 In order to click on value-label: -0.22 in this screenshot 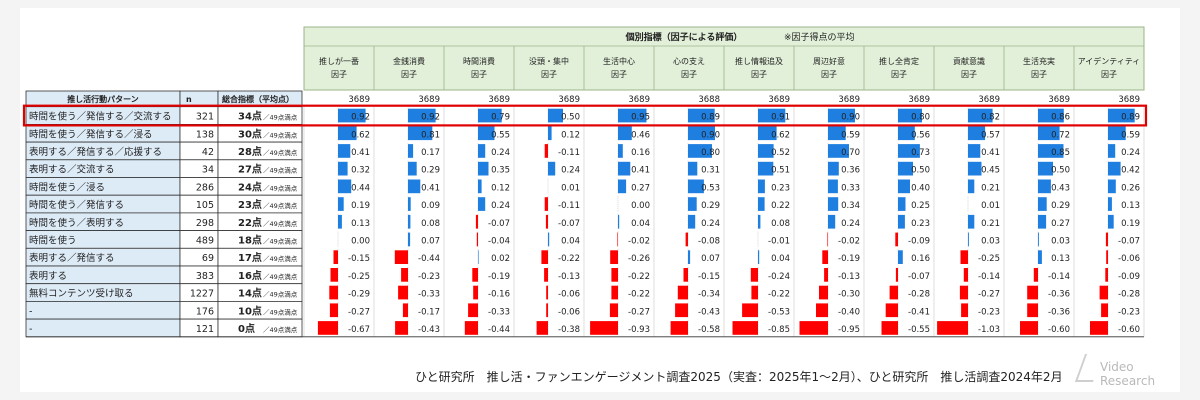, I will do `click(779, 295)`.